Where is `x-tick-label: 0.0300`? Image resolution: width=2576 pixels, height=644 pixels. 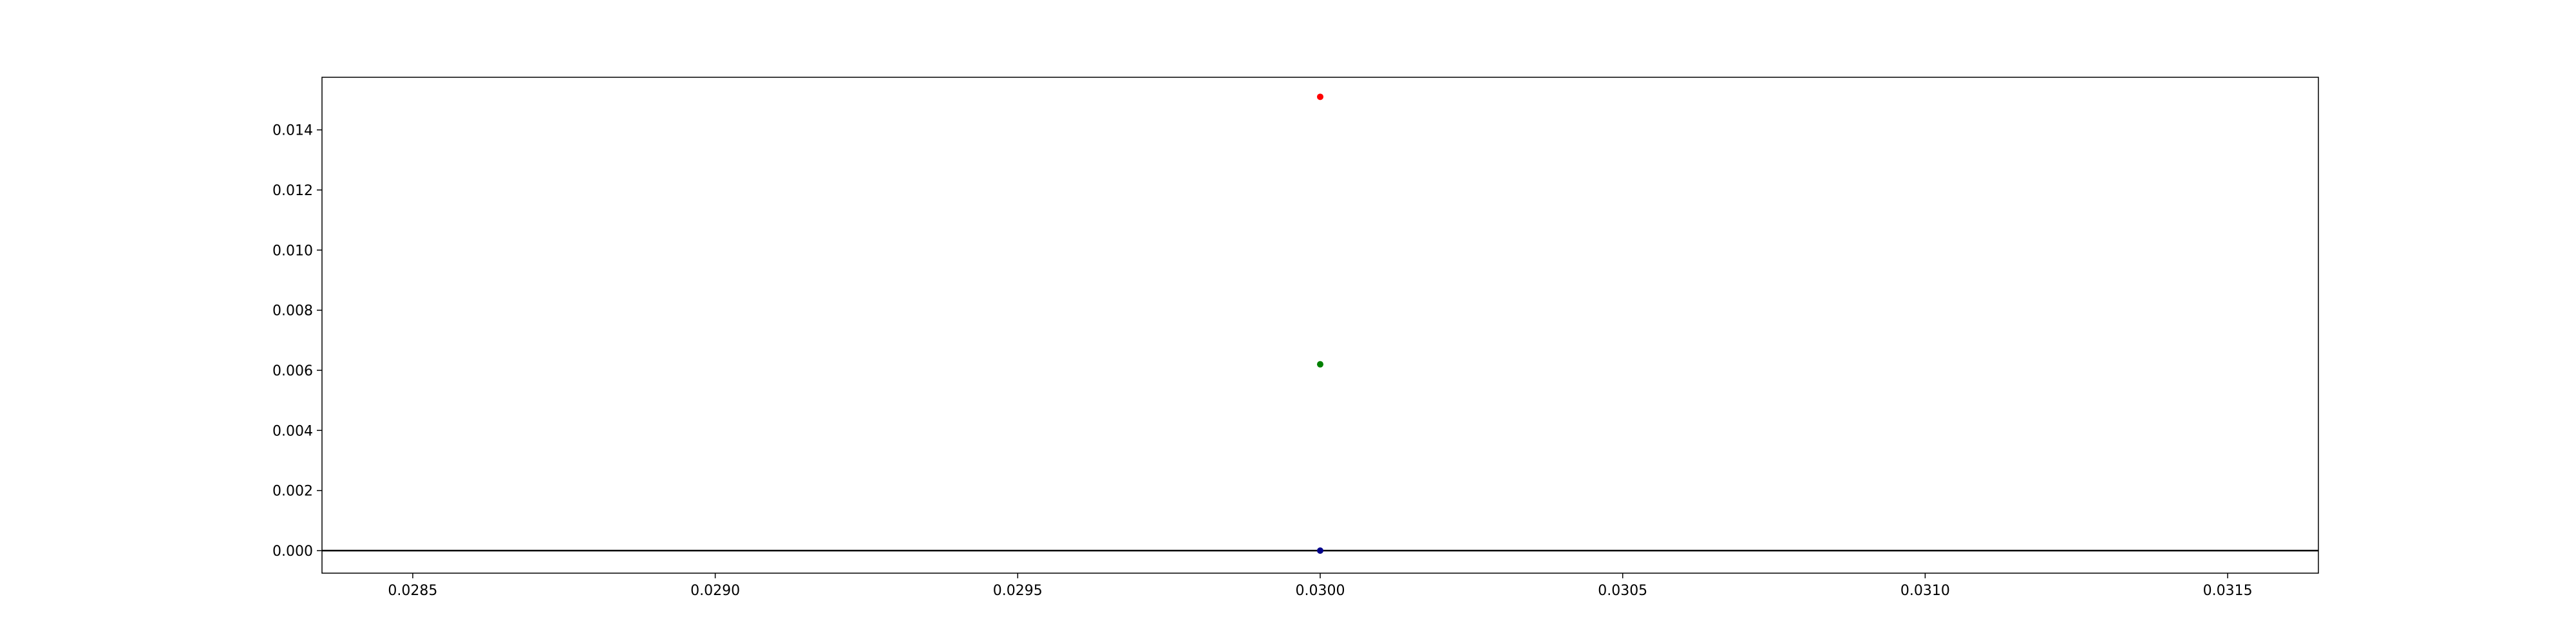 x-tick-label: 0.0300 is located at coordinates (1320, 591).